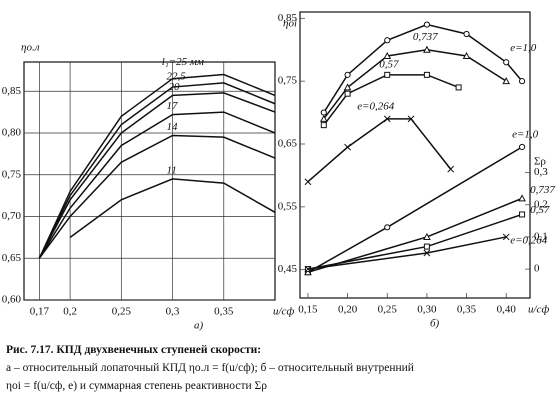 The height and width of the screenshot is (408, 556). I want to click on series-label: 17, so click(173, 106).